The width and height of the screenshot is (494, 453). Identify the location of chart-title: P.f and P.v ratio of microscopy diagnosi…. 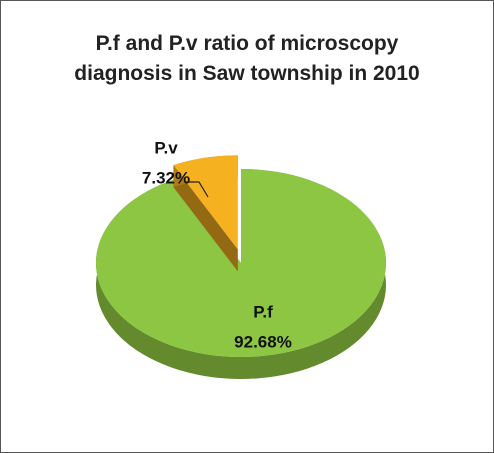
(247, 58).